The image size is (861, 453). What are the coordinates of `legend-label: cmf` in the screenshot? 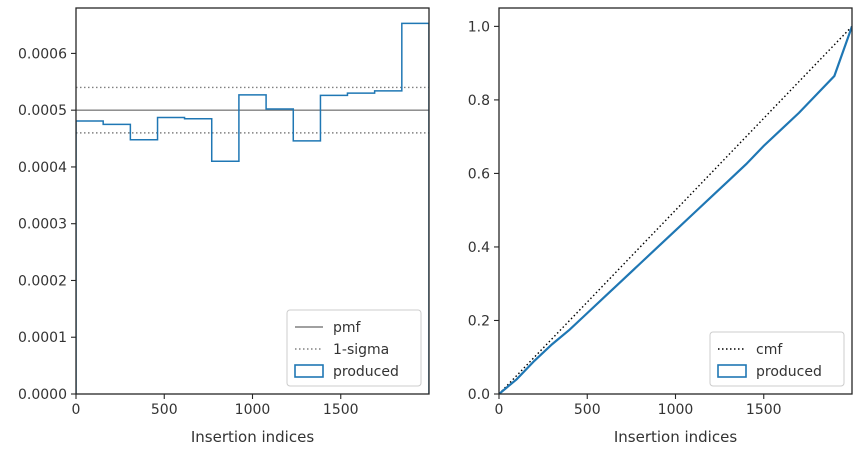 It's located at (769, 350).